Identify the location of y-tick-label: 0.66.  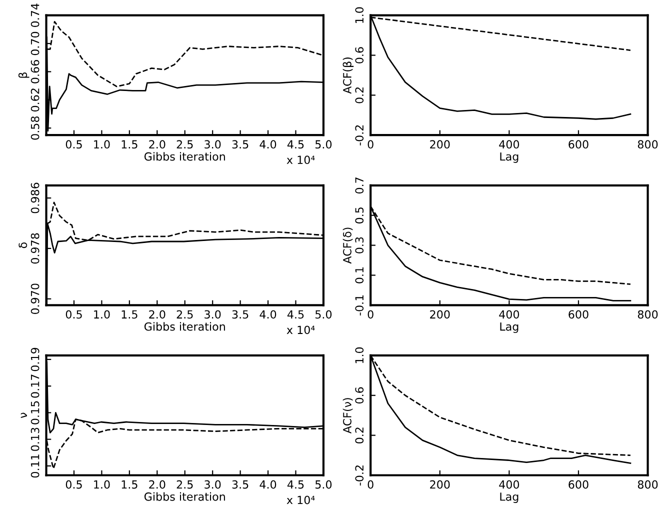
(35, 72).